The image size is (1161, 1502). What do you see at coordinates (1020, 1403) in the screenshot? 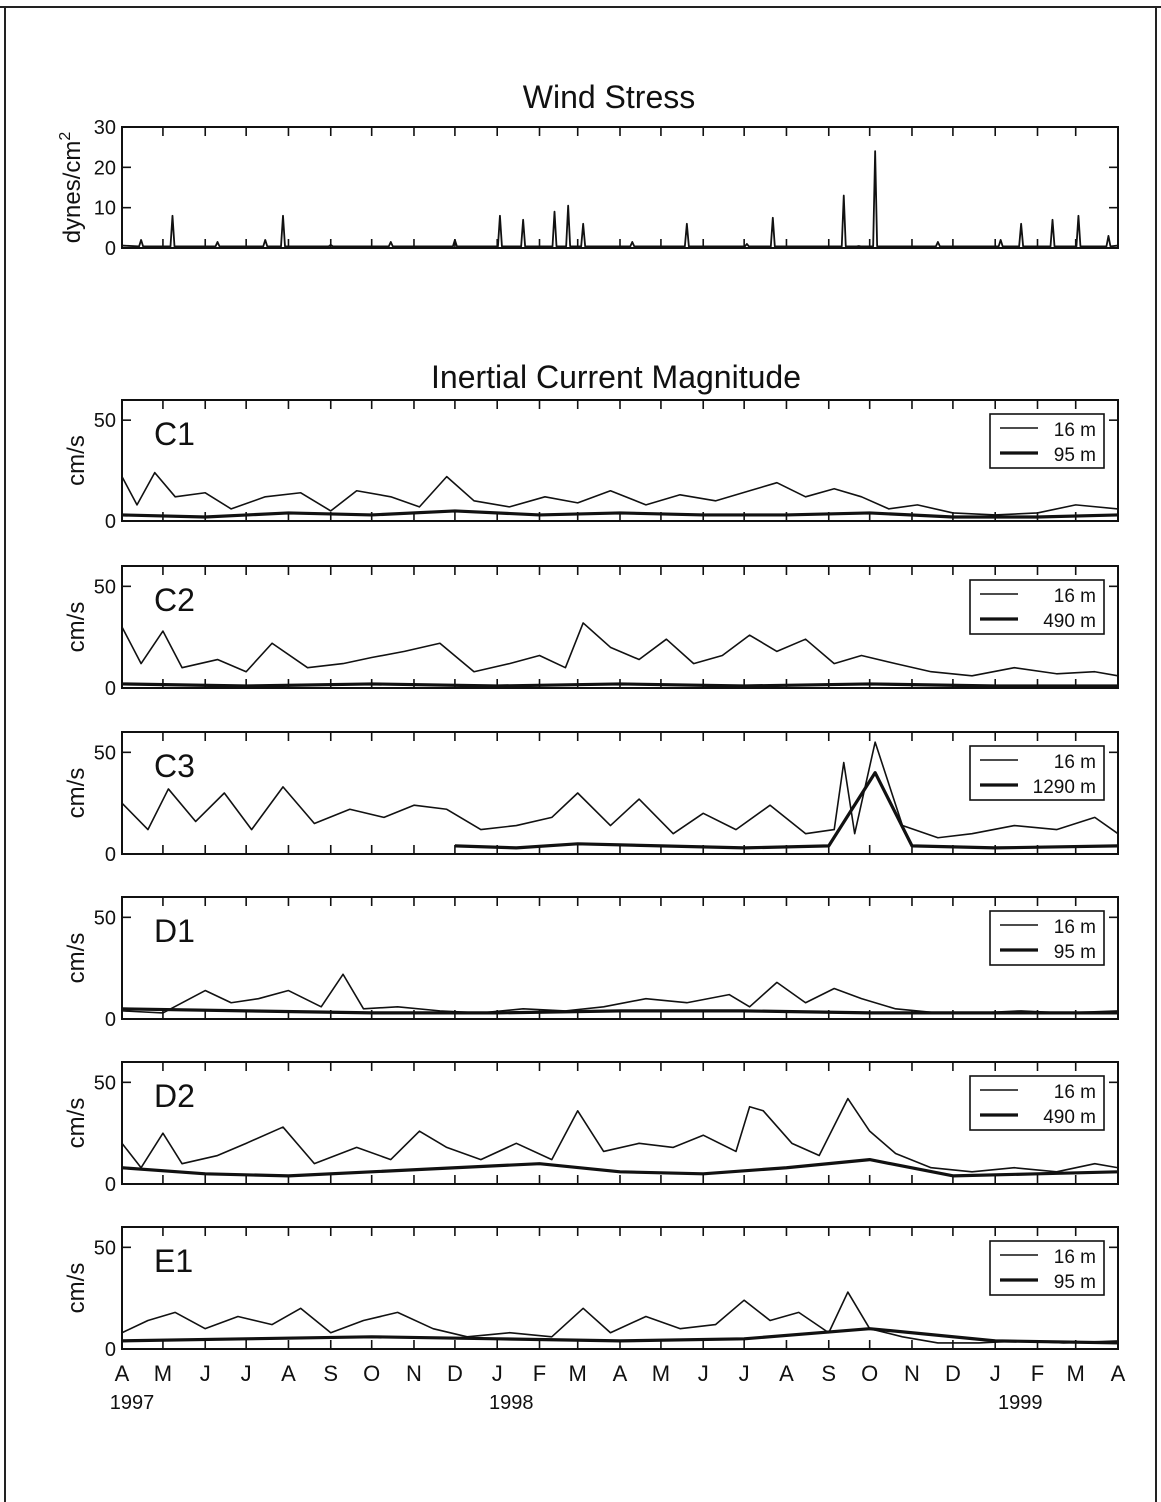
I see `year-label: 1999` at bounding box center [1020, 1403].